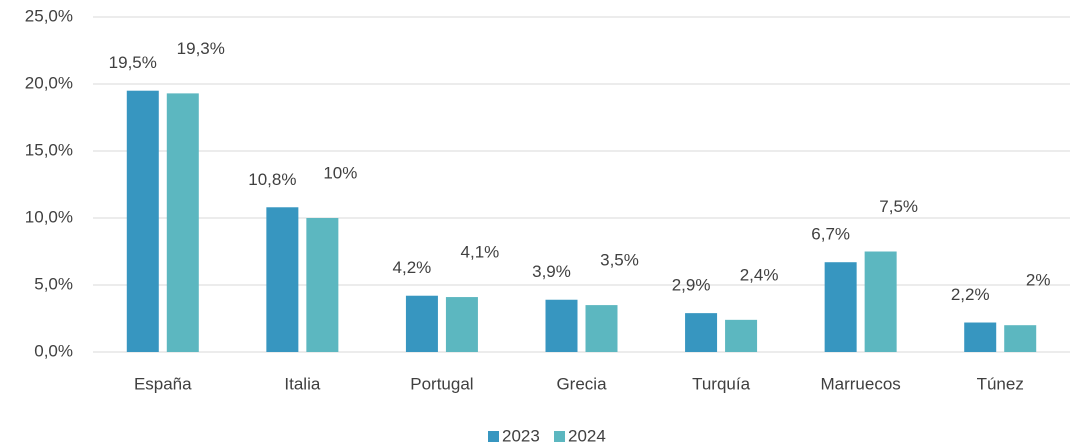 The height and width of the screenshot is (448, 1086). What do you see at coordinates (49, 82) in the screenshot?
I see `y-tick-label: 20,0%` at bounding box center [49, 82].